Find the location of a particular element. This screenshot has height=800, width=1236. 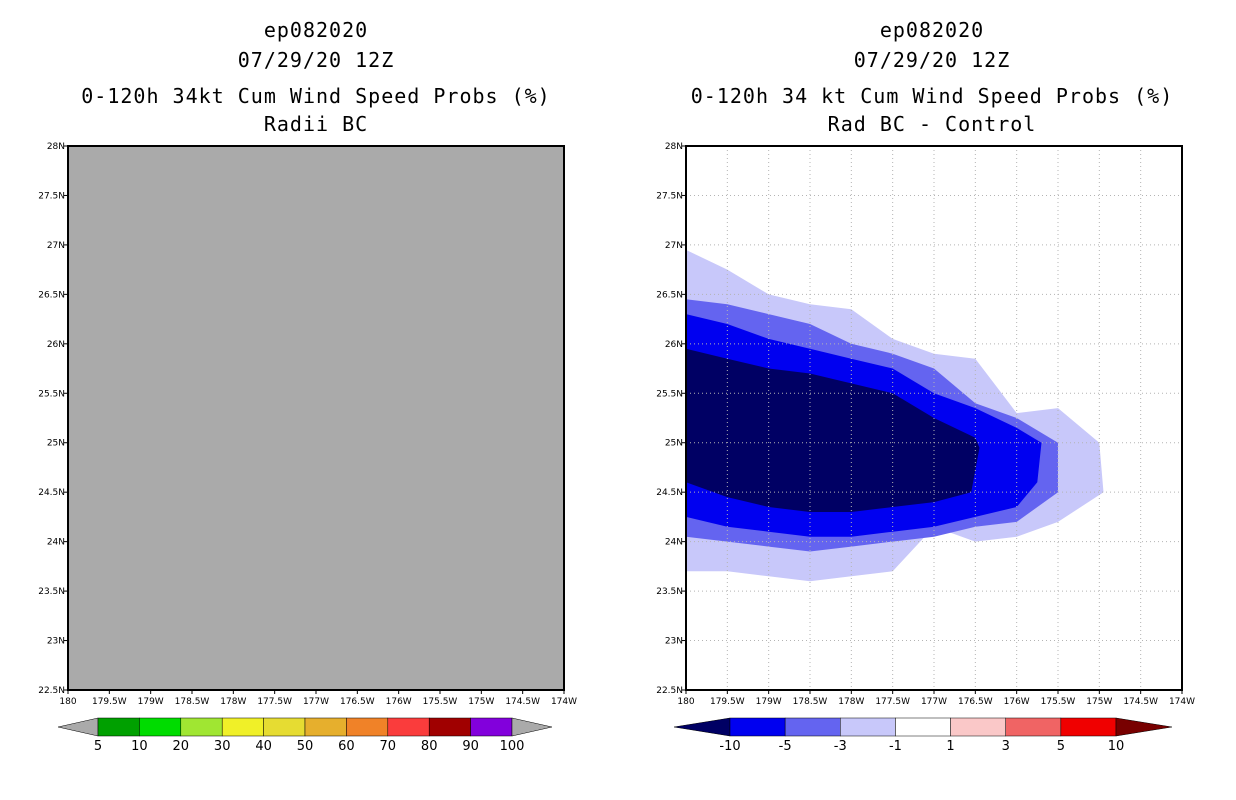

right-chart-title: 0-120h 34 kt Cum Wind Speed Probs (%) is located at coordinates (932, 96).